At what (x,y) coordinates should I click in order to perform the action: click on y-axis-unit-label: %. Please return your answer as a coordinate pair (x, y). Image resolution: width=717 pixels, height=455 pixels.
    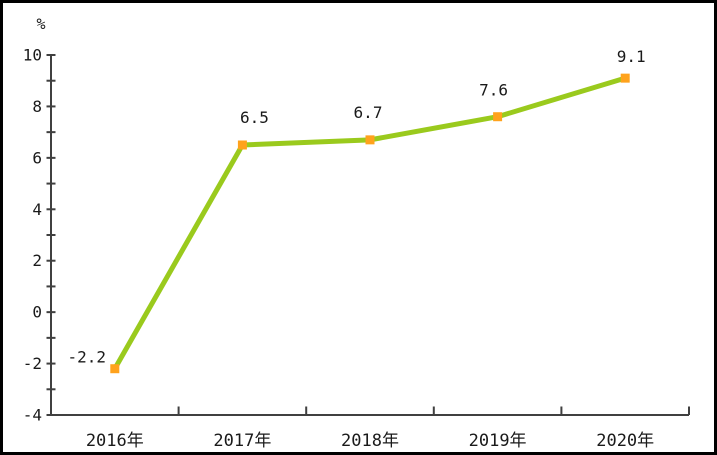
    Looking at the image, I should click on (41, 24).